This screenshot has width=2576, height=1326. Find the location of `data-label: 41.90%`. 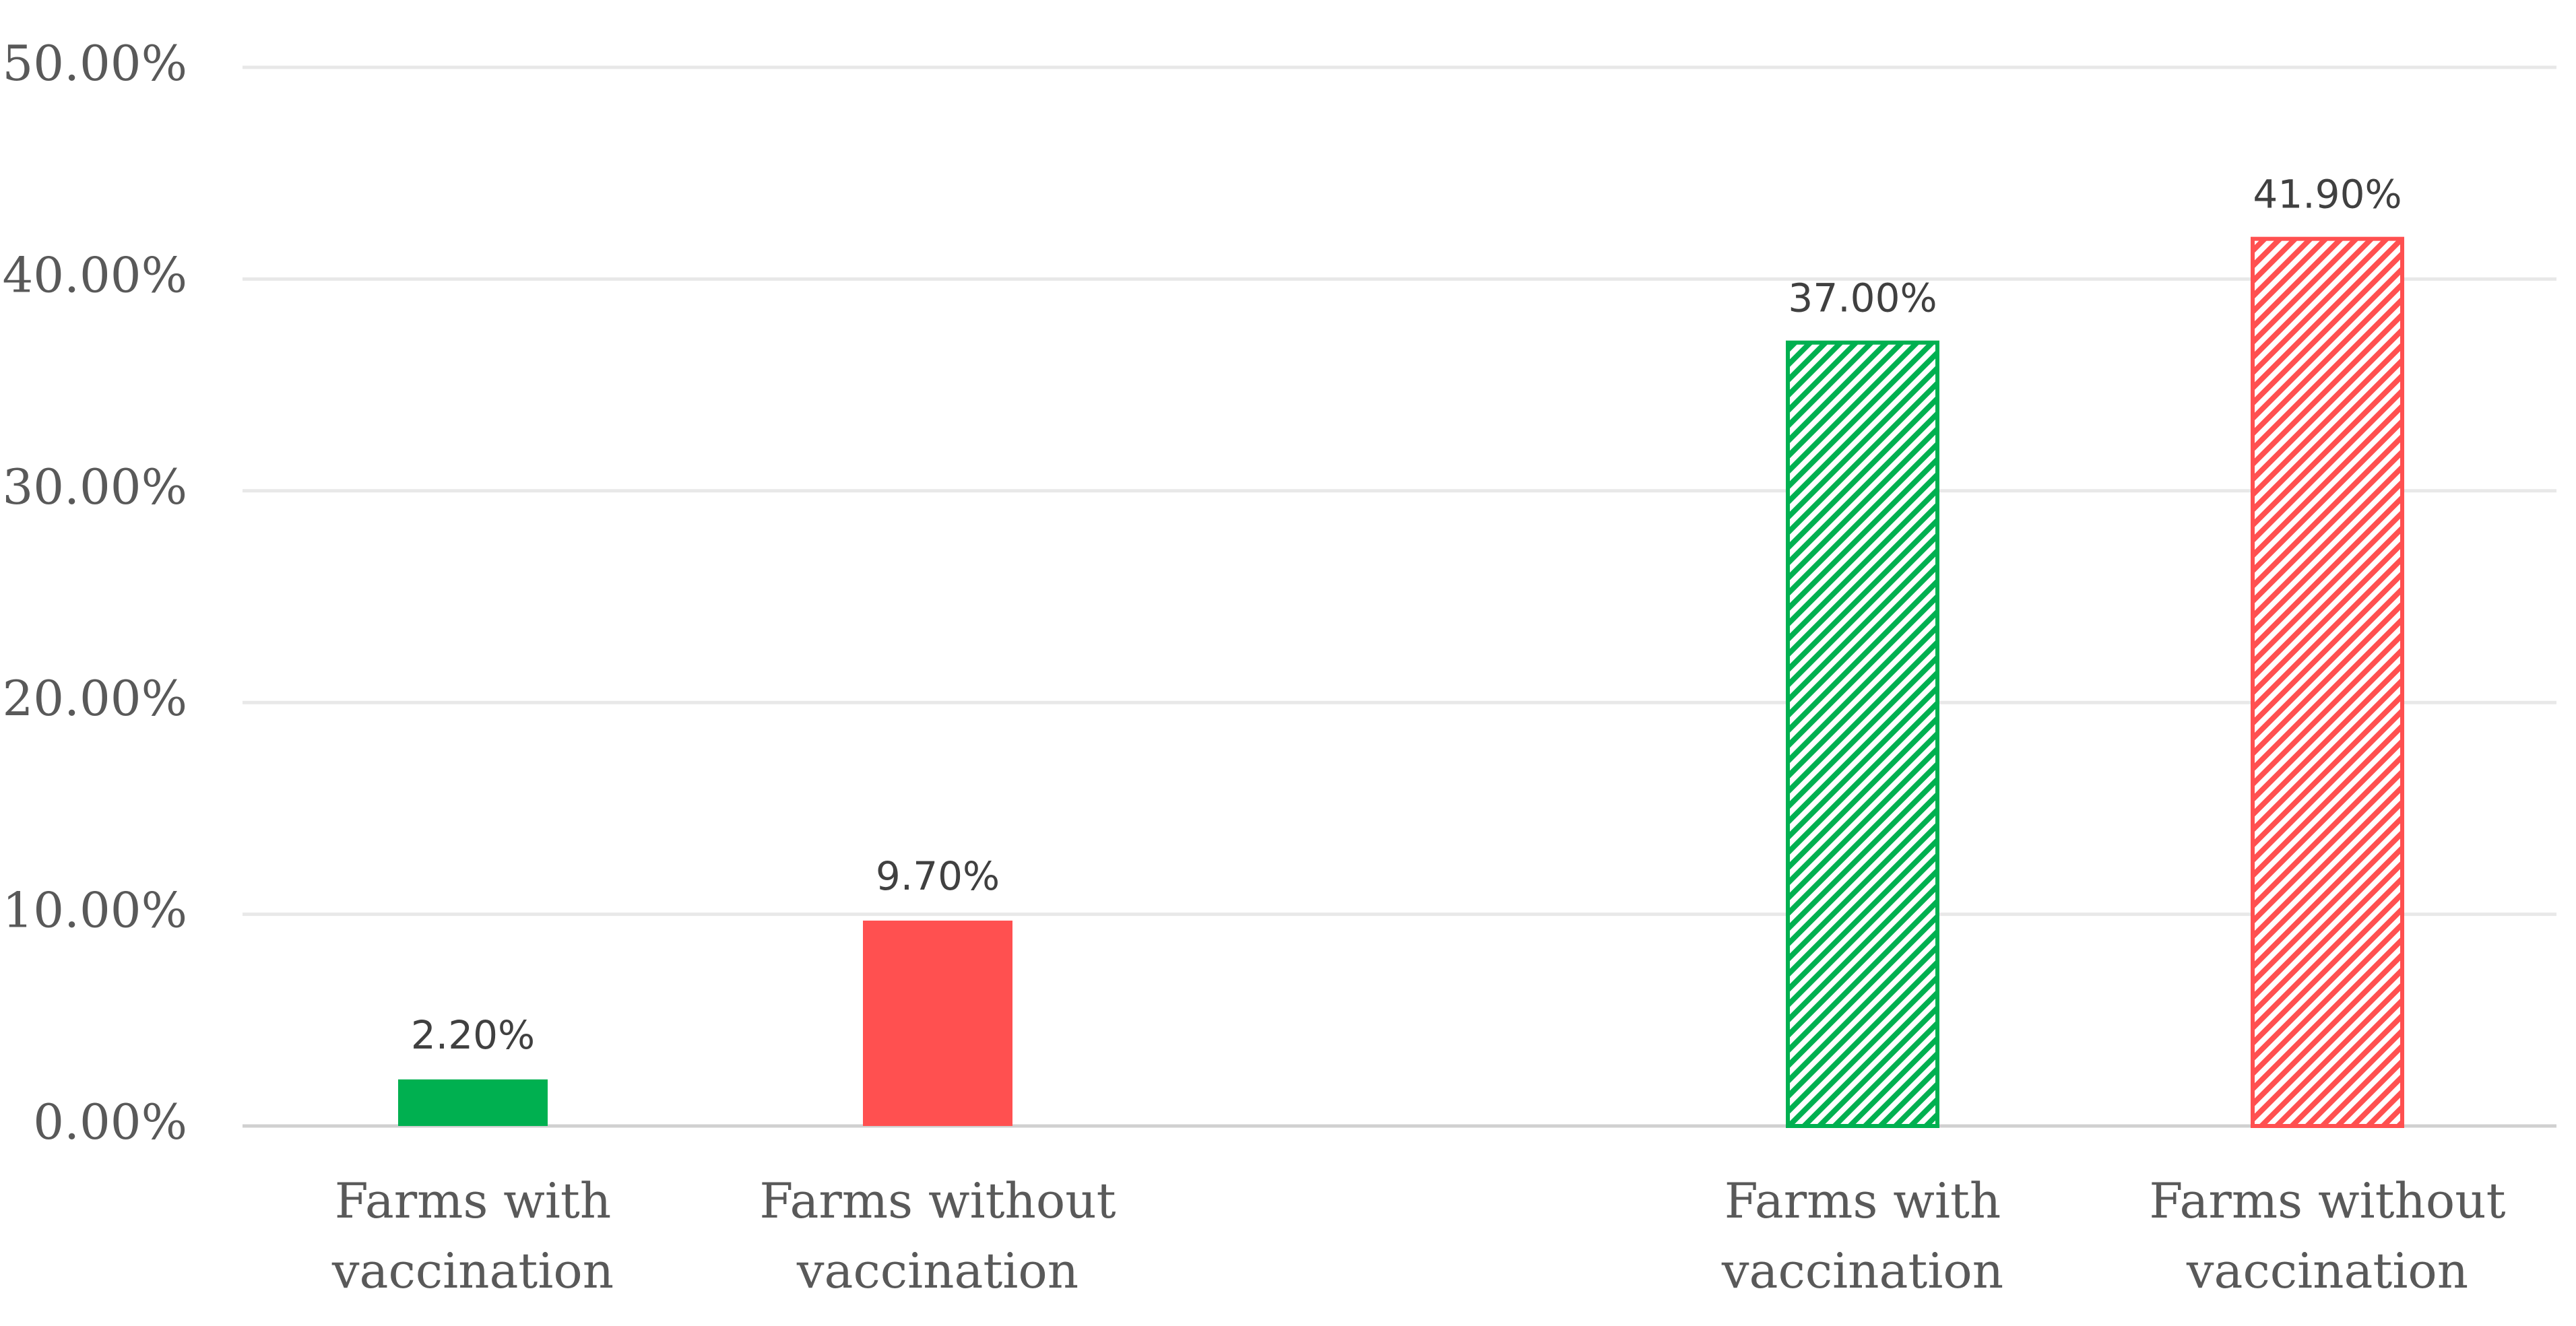

data-label: 41.90% is located at coordinates (2327, 195).